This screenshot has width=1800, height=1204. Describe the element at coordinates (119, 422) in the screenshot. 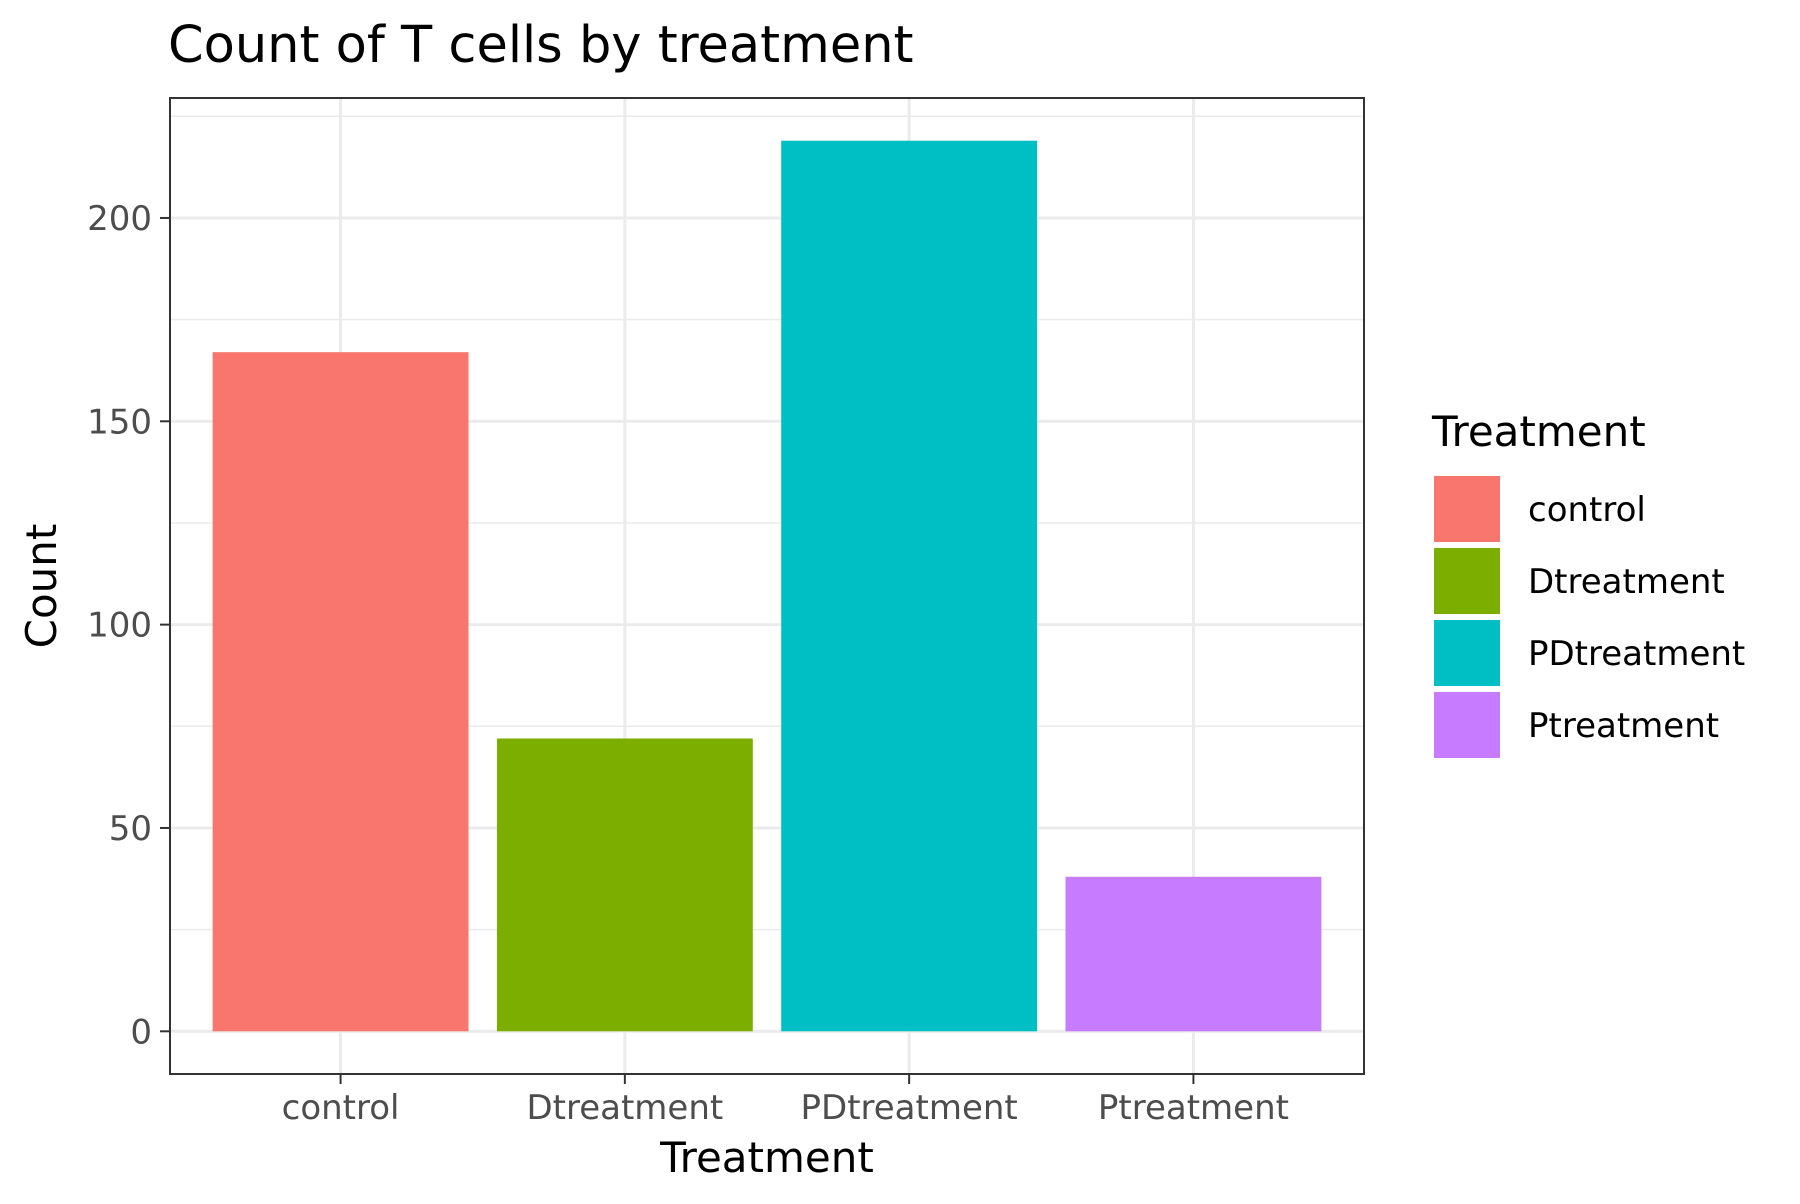

I see `y-tick-label: 150` at that location.